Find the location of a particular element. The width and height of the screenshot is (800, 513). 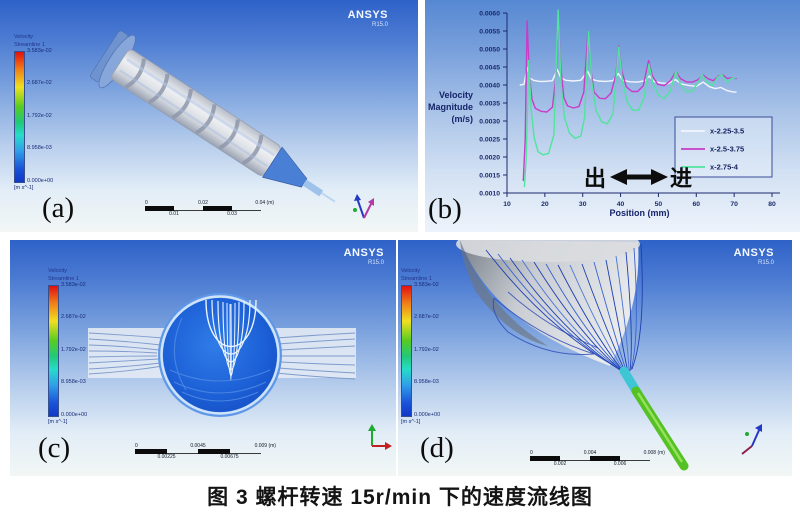

legend-label: x-2.5-3.75 is located at coordinates (727, 149).